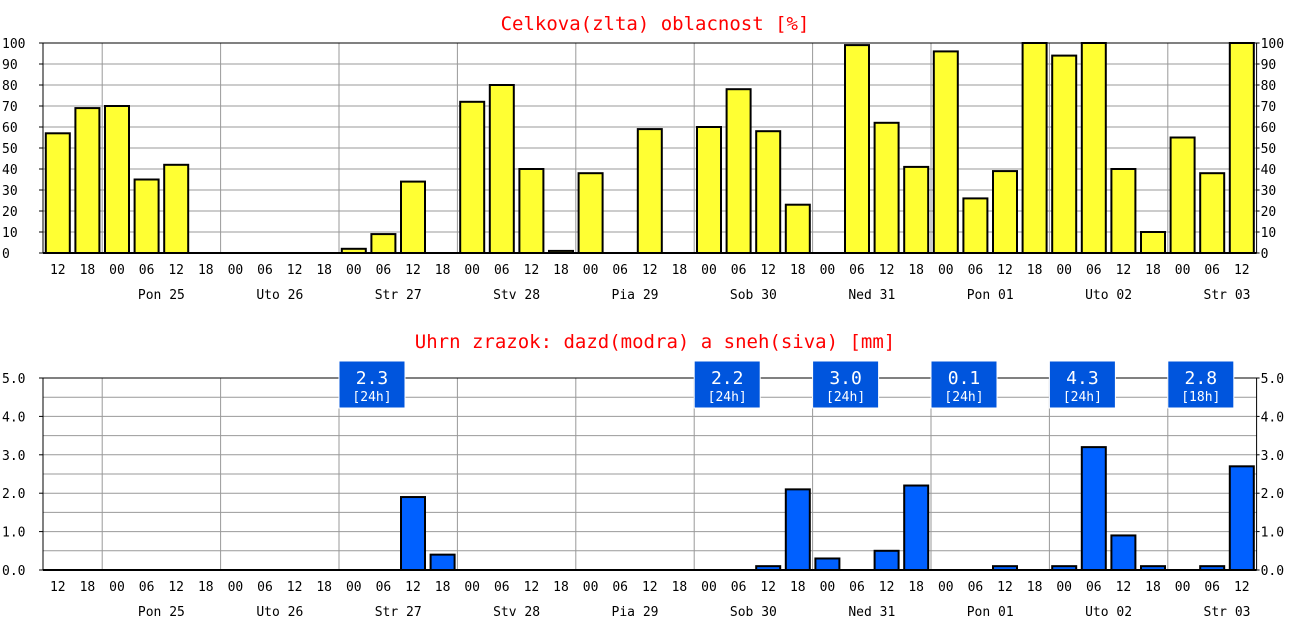 This screenshot has width=1311, height=639. What do you see at coordinates (990, 295) in the screenshot?
I see `cloud-day-label: Pon 01` at bounding box center [990, 295].